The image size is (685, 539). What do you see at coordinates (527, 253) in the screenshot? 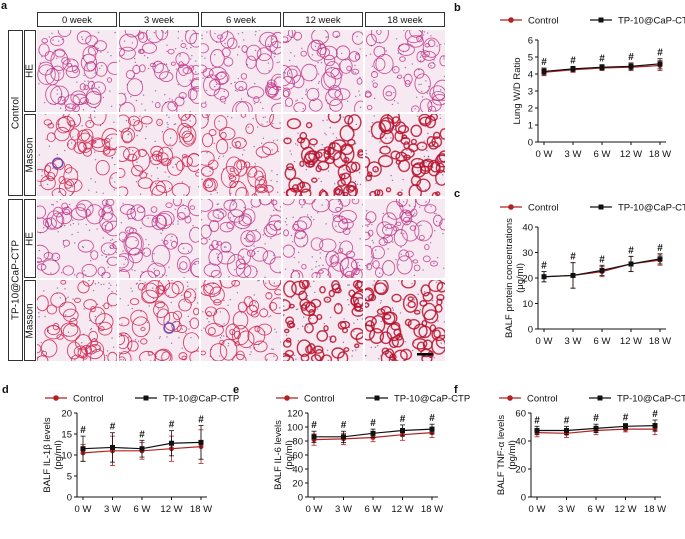
I see `y-tick-label: 30` at bounding box center [527, 253].